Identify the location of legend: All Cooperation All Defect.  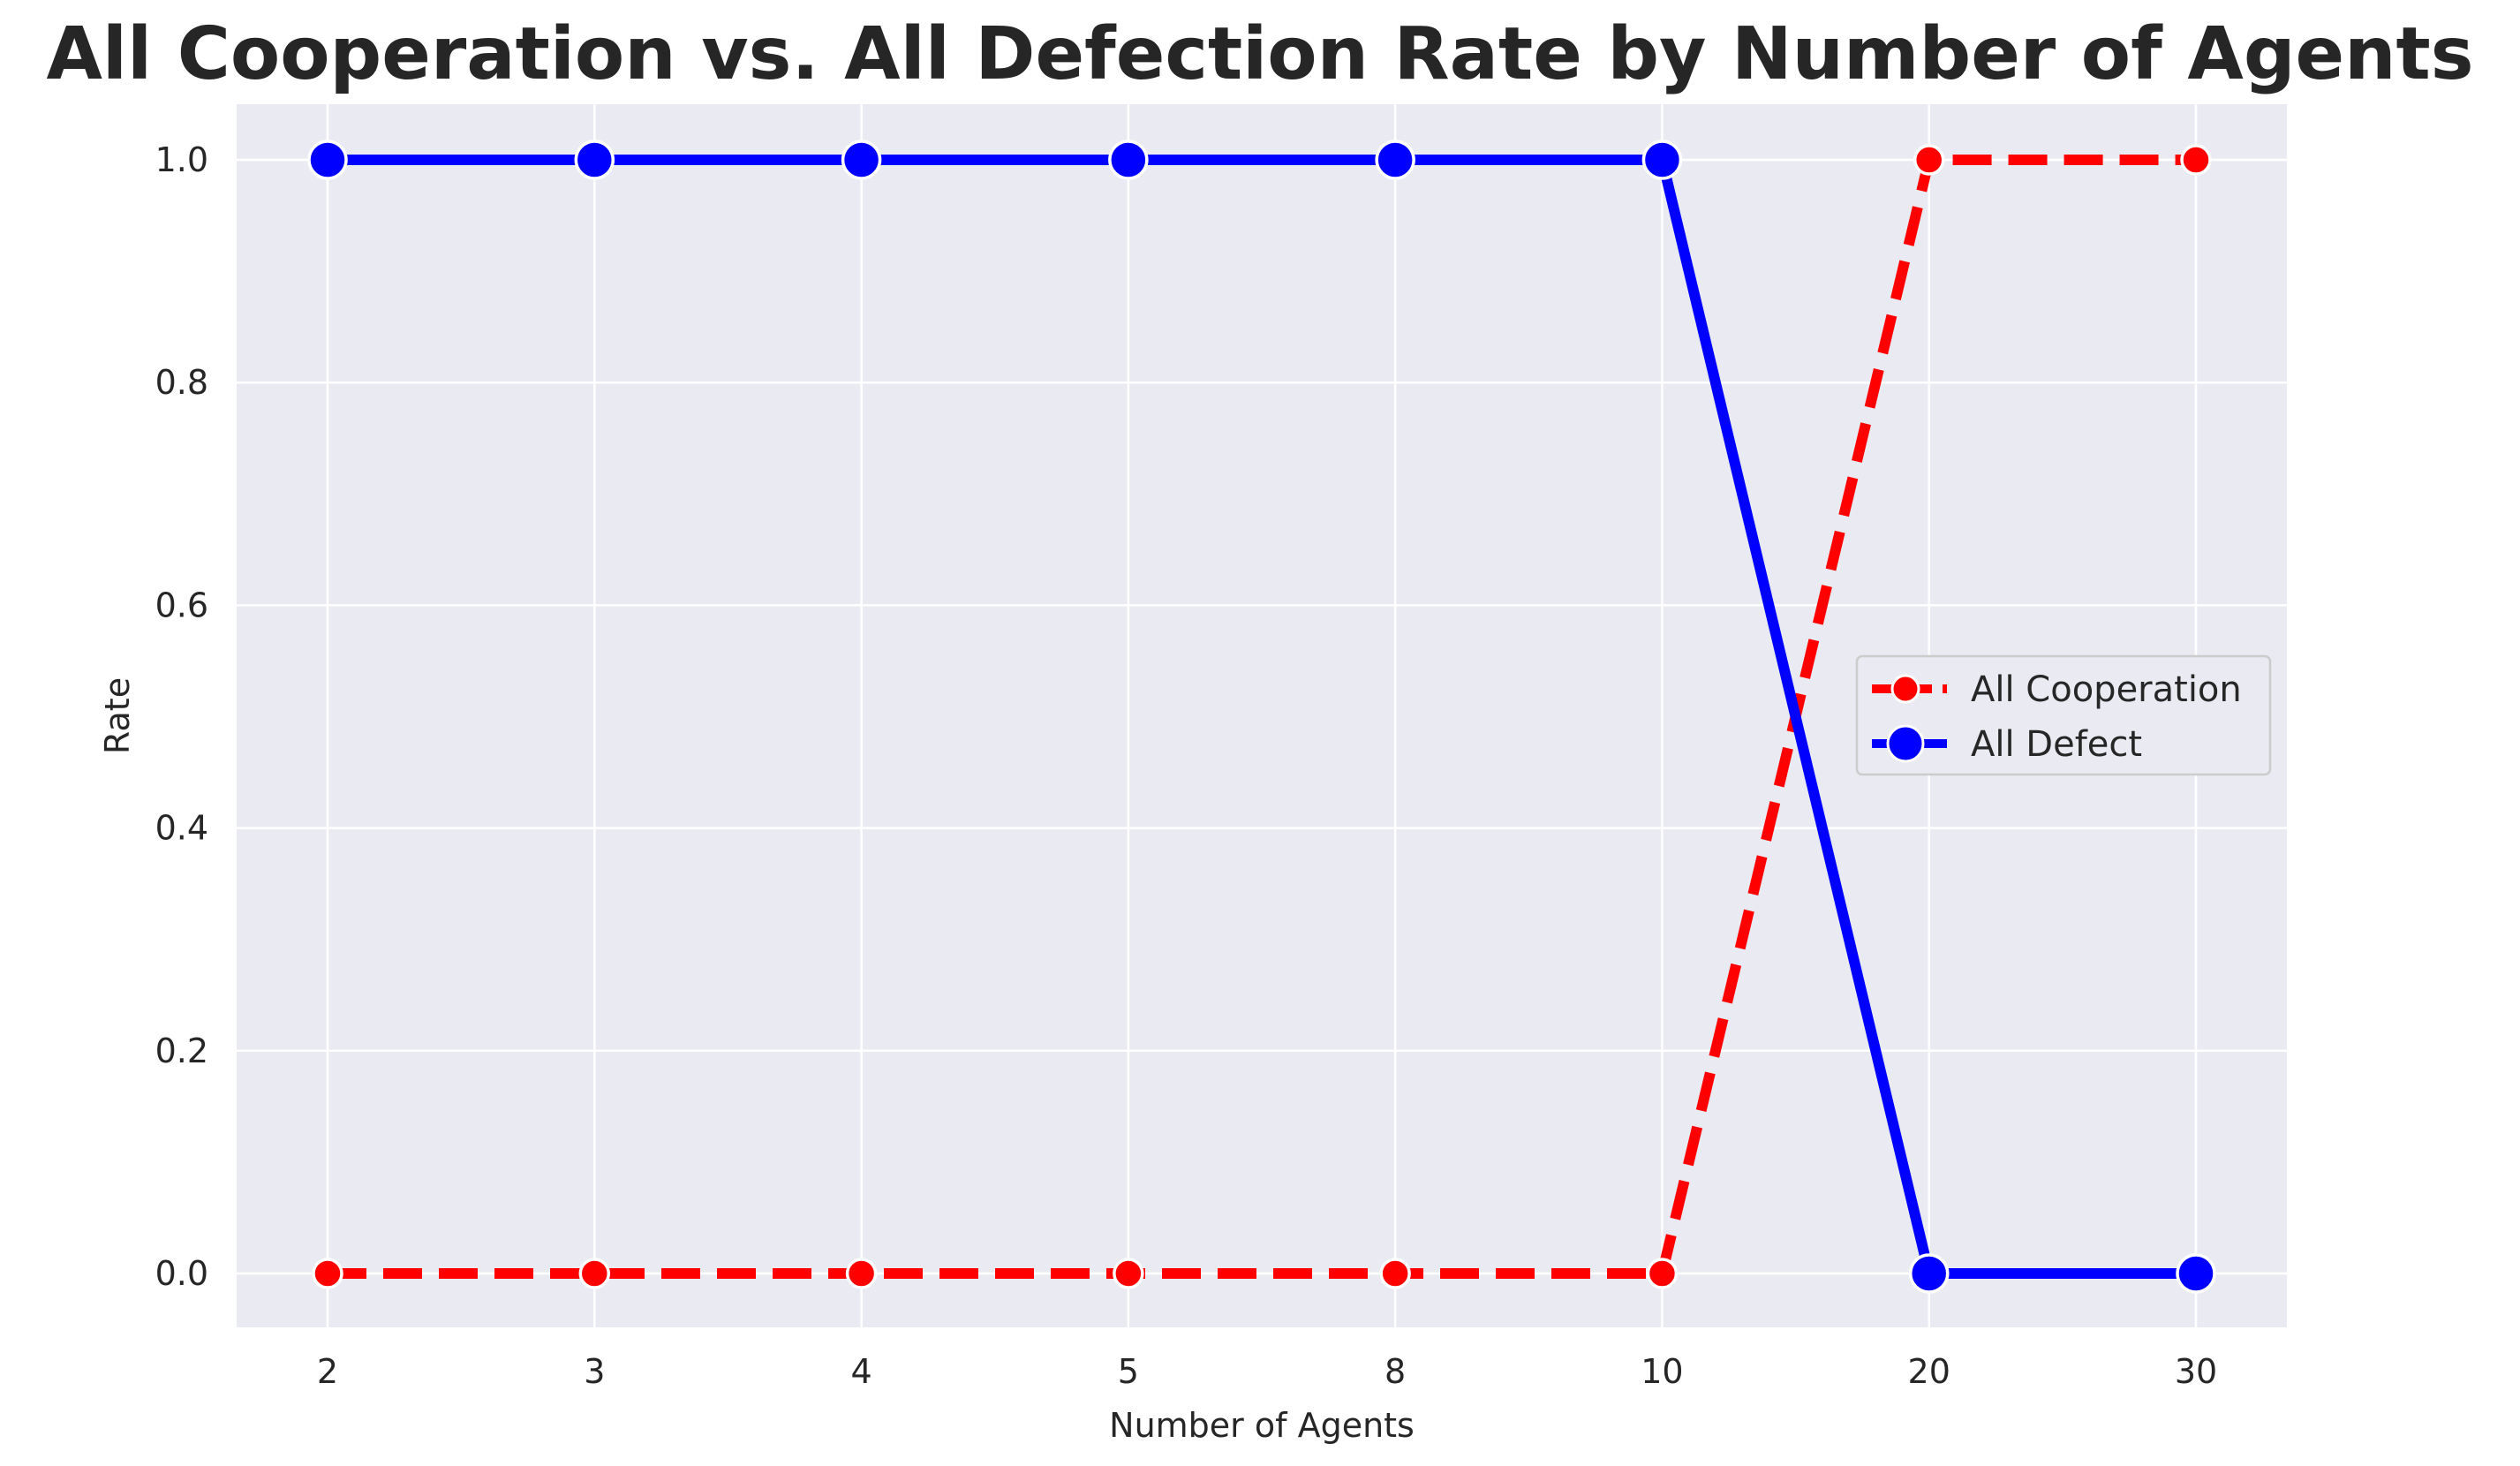
(2063, 715).